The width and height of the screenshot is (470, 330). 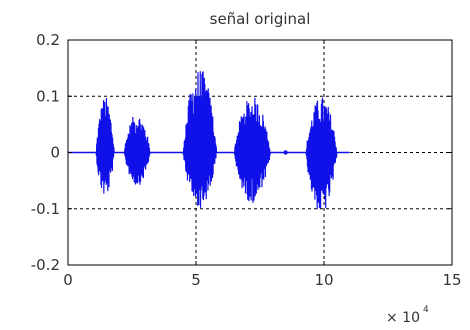 I want to click on y-tick-label-0: 0.2, so click(x=48, y=40).